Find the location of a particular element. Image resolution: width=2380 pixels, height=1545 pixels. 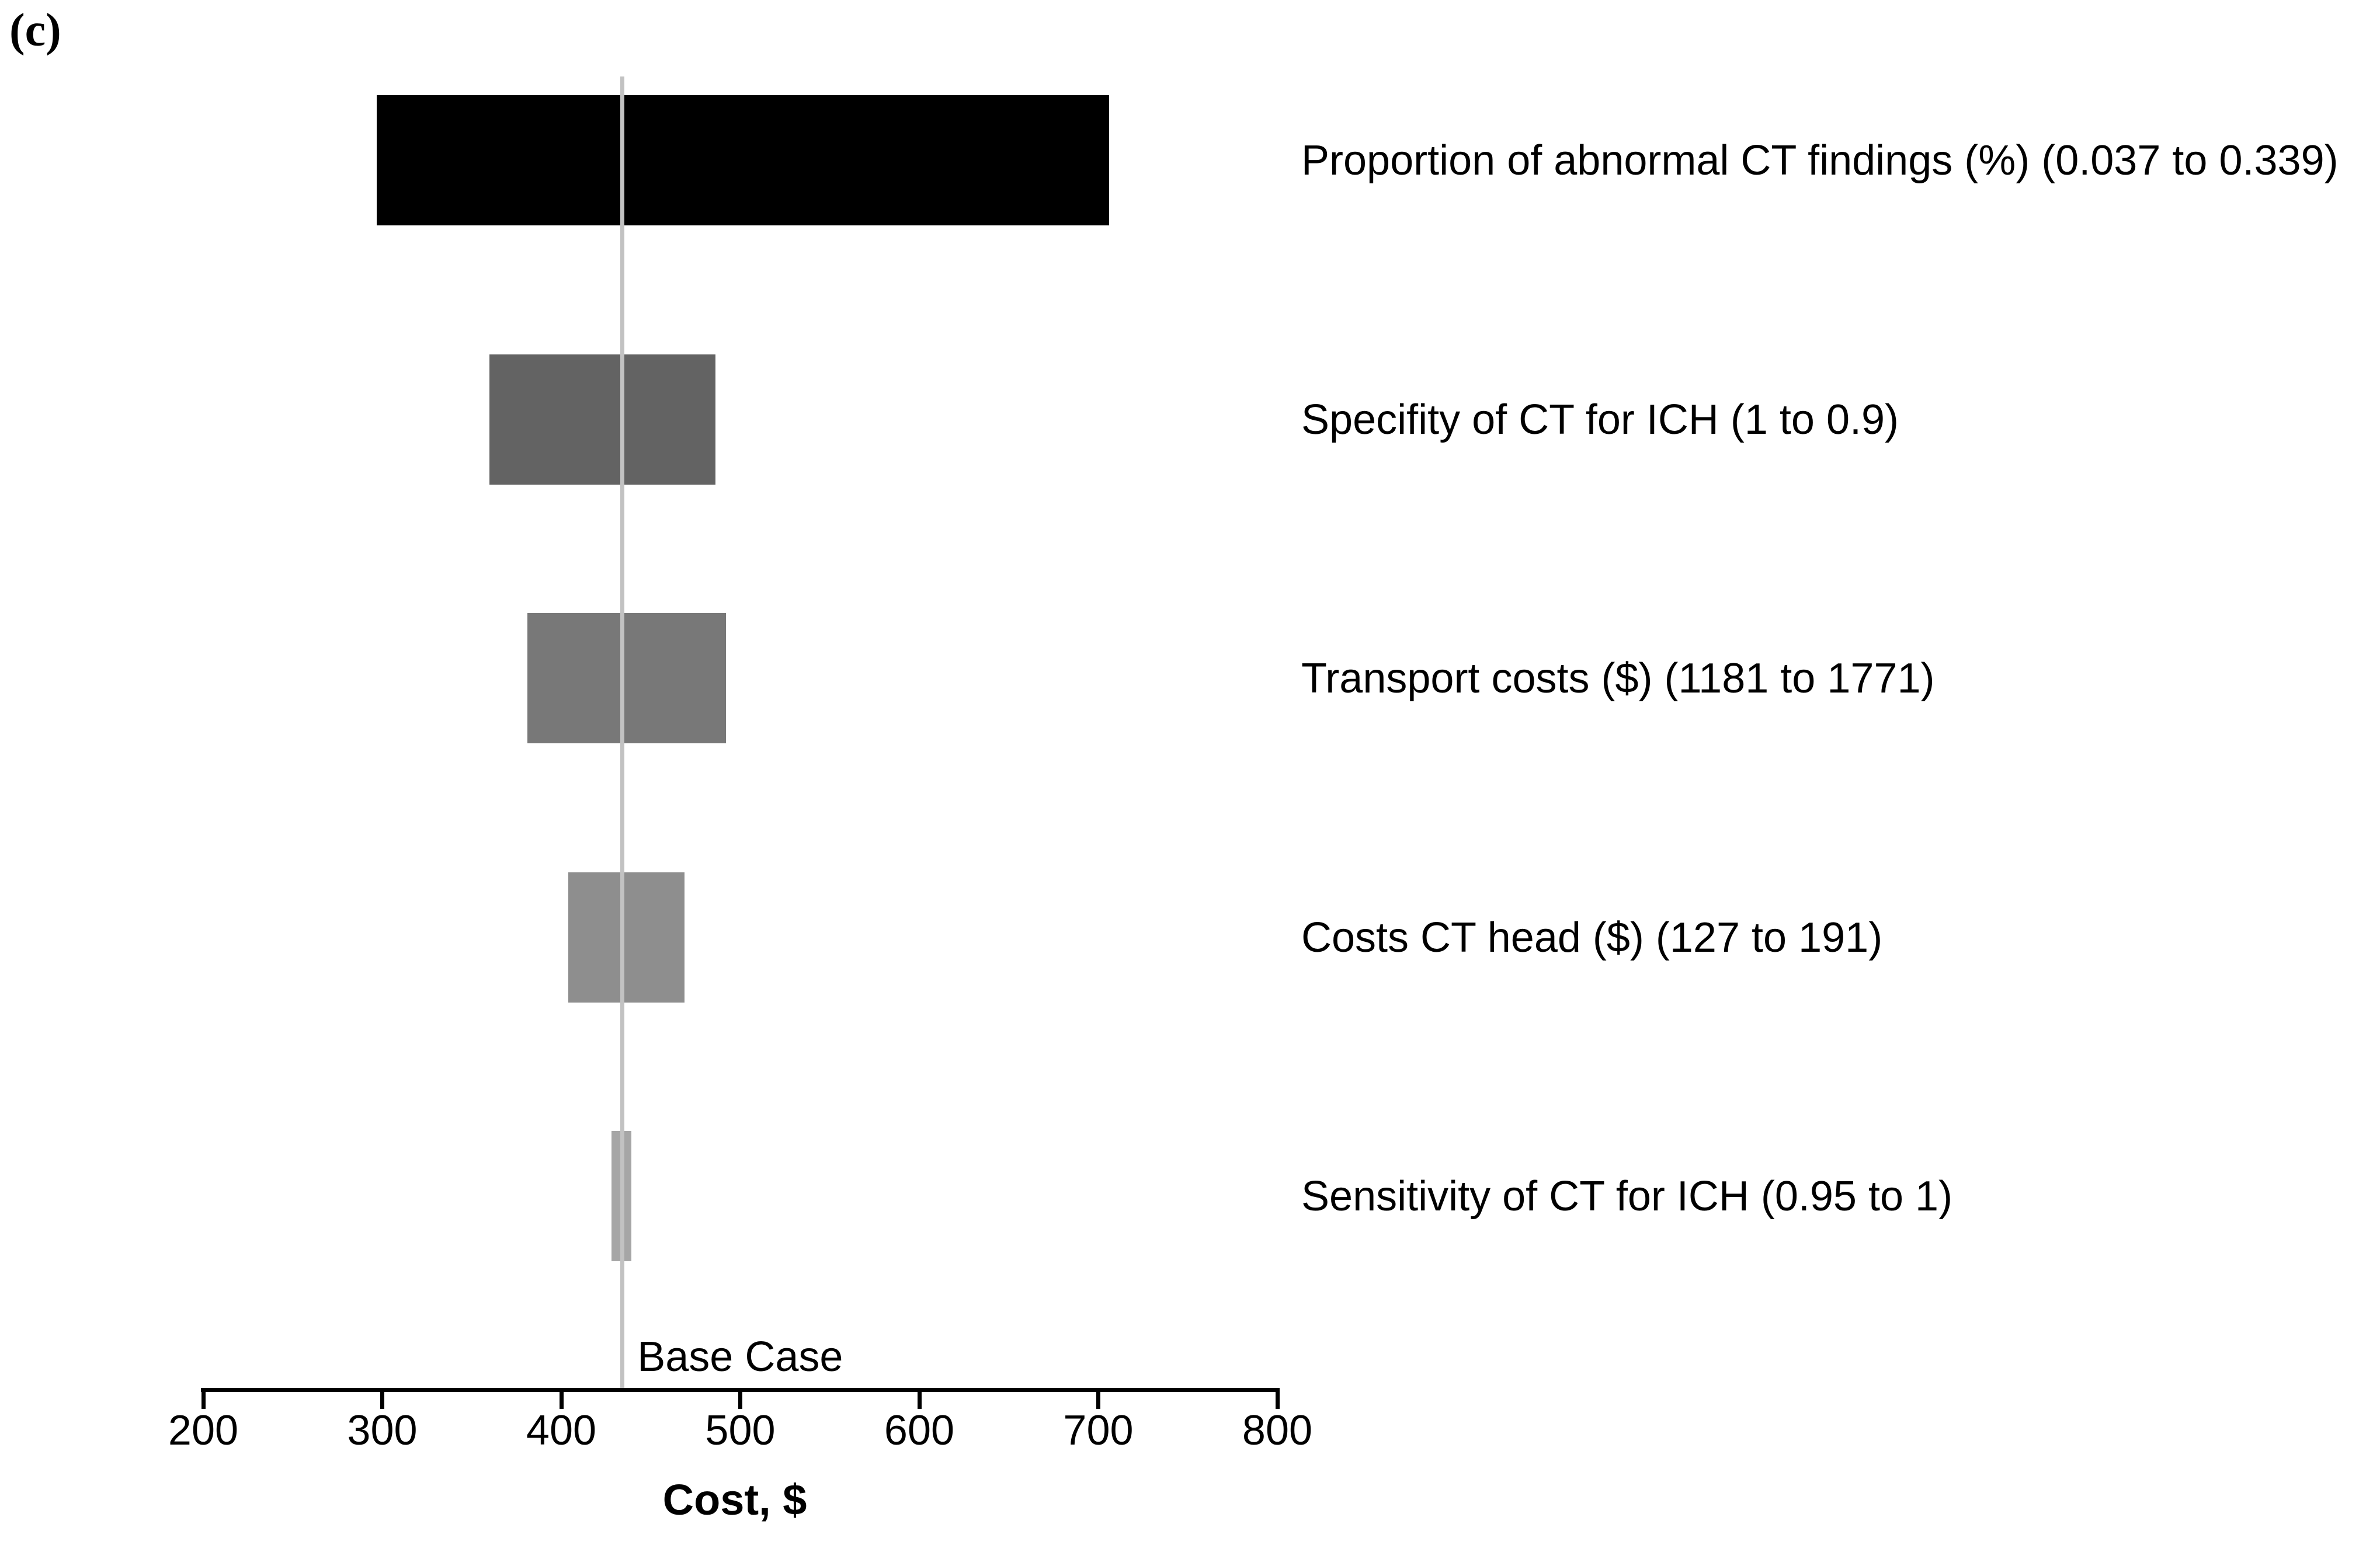

base-case-label: Base Case is located at coordinates (740, 1357).